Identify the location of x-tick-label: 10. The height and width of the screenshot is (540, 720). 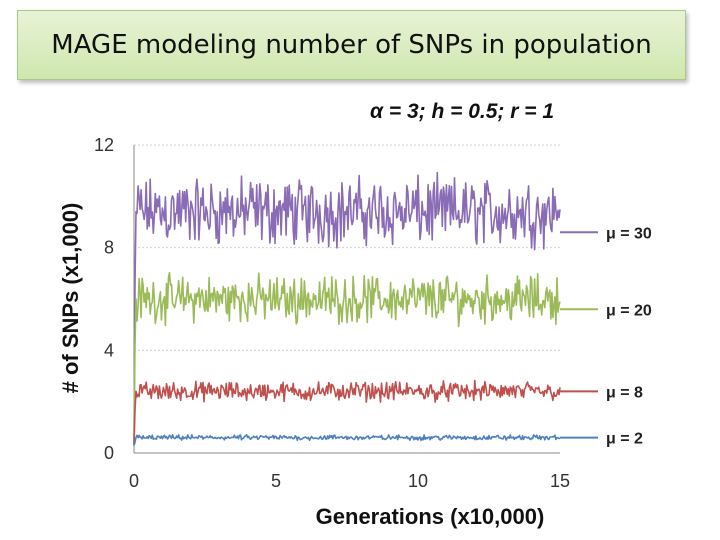
(418, 481).